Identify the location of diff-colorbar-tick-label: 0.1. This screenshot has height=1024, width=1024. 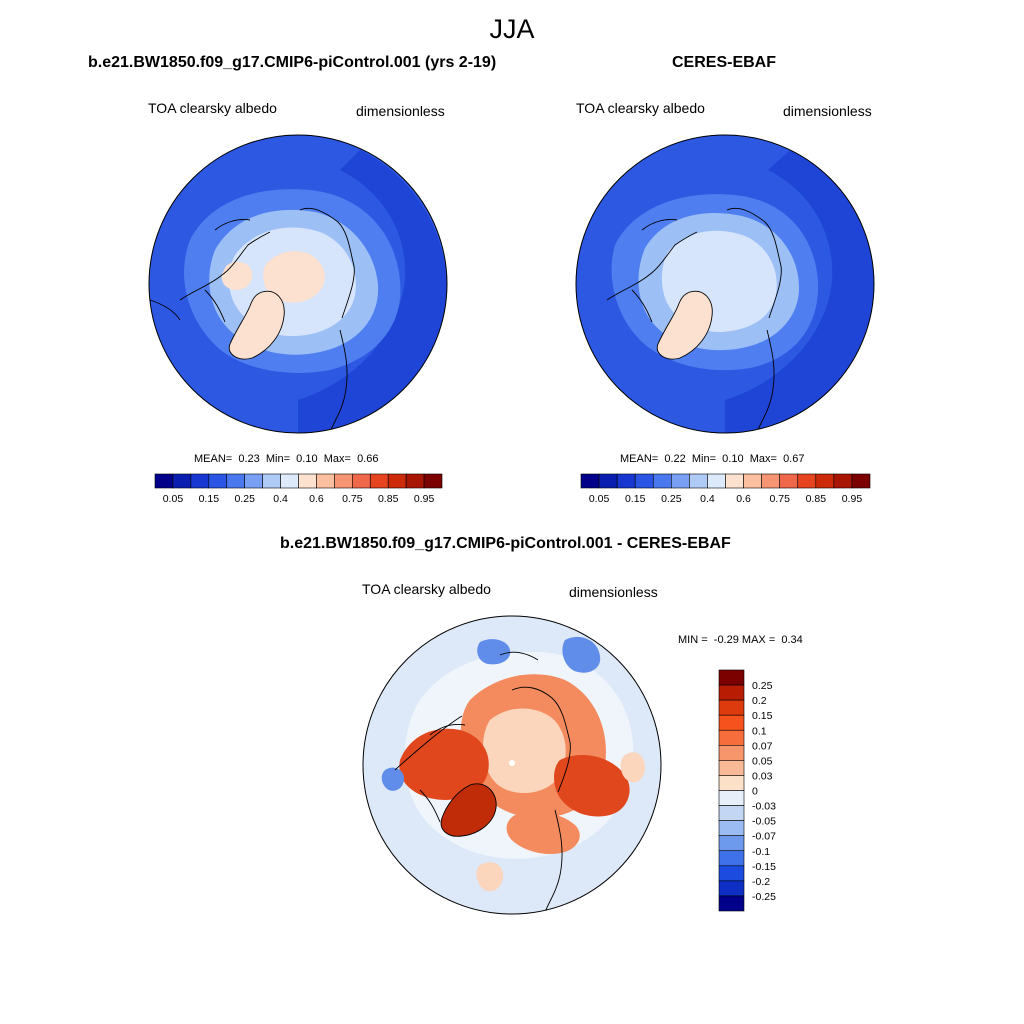
(759, 731).